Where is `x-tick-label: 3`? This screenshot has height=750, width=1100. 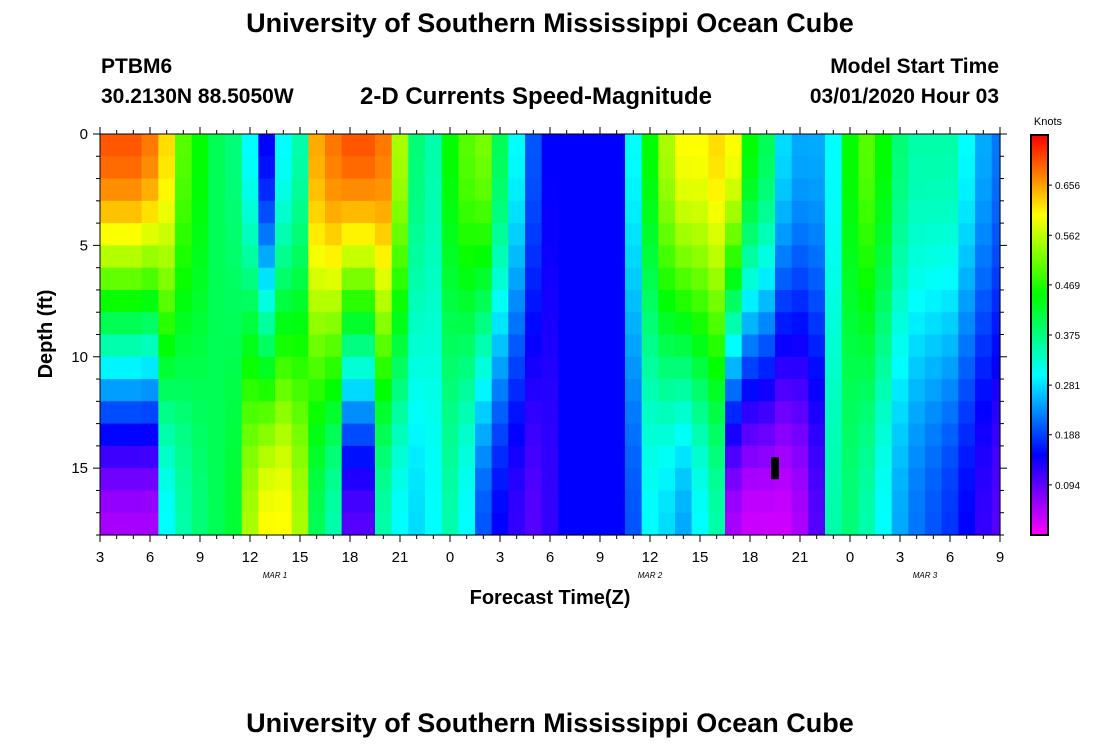
x-tick-label: 3 is located at coordinates (500, 557).